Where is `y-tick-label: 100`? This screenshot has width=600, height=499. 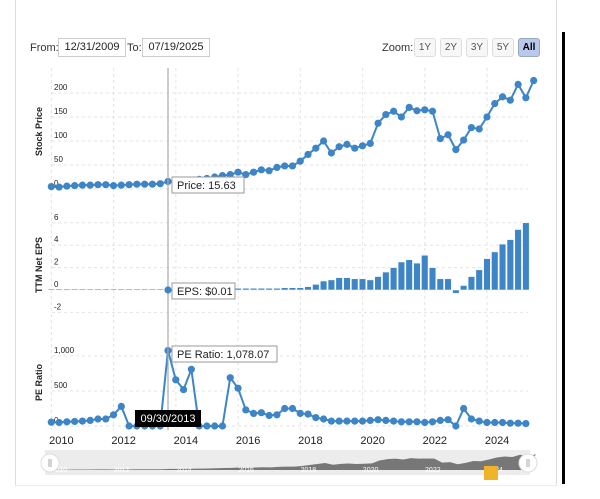
y-tick-label: 100 is located at coordinates (61, 135).